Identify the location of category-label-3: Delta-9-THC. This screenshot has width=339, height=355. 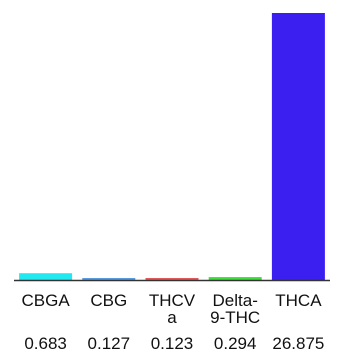
(235, 309).